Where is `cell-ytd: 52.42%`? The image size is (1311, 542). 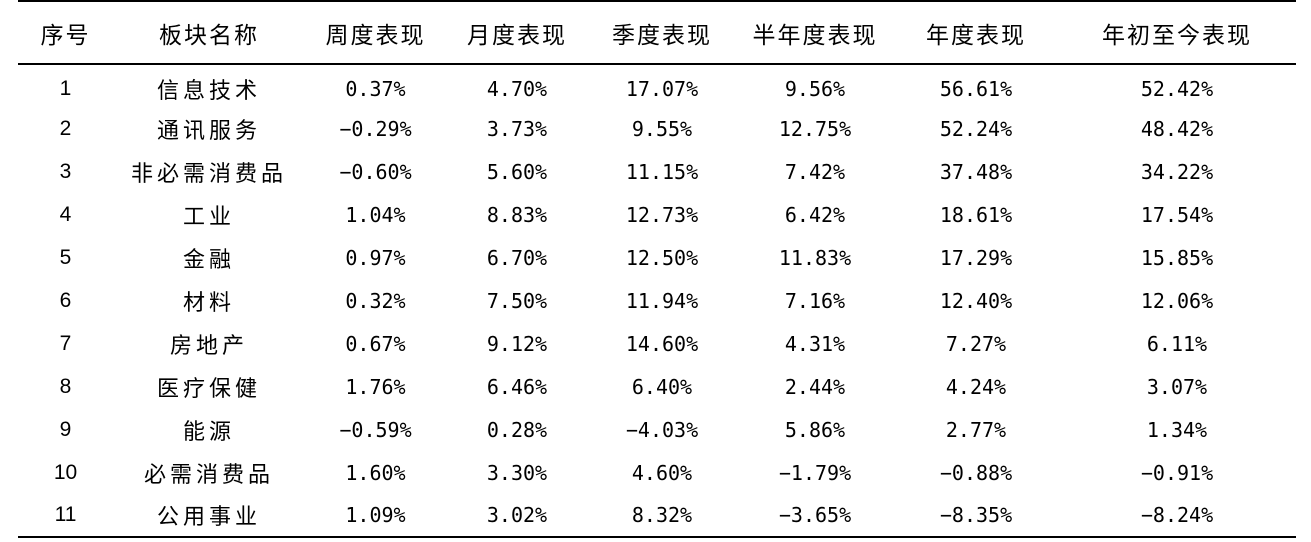
cell-ytd: 52.42% is located at coordinates (1177, 88).